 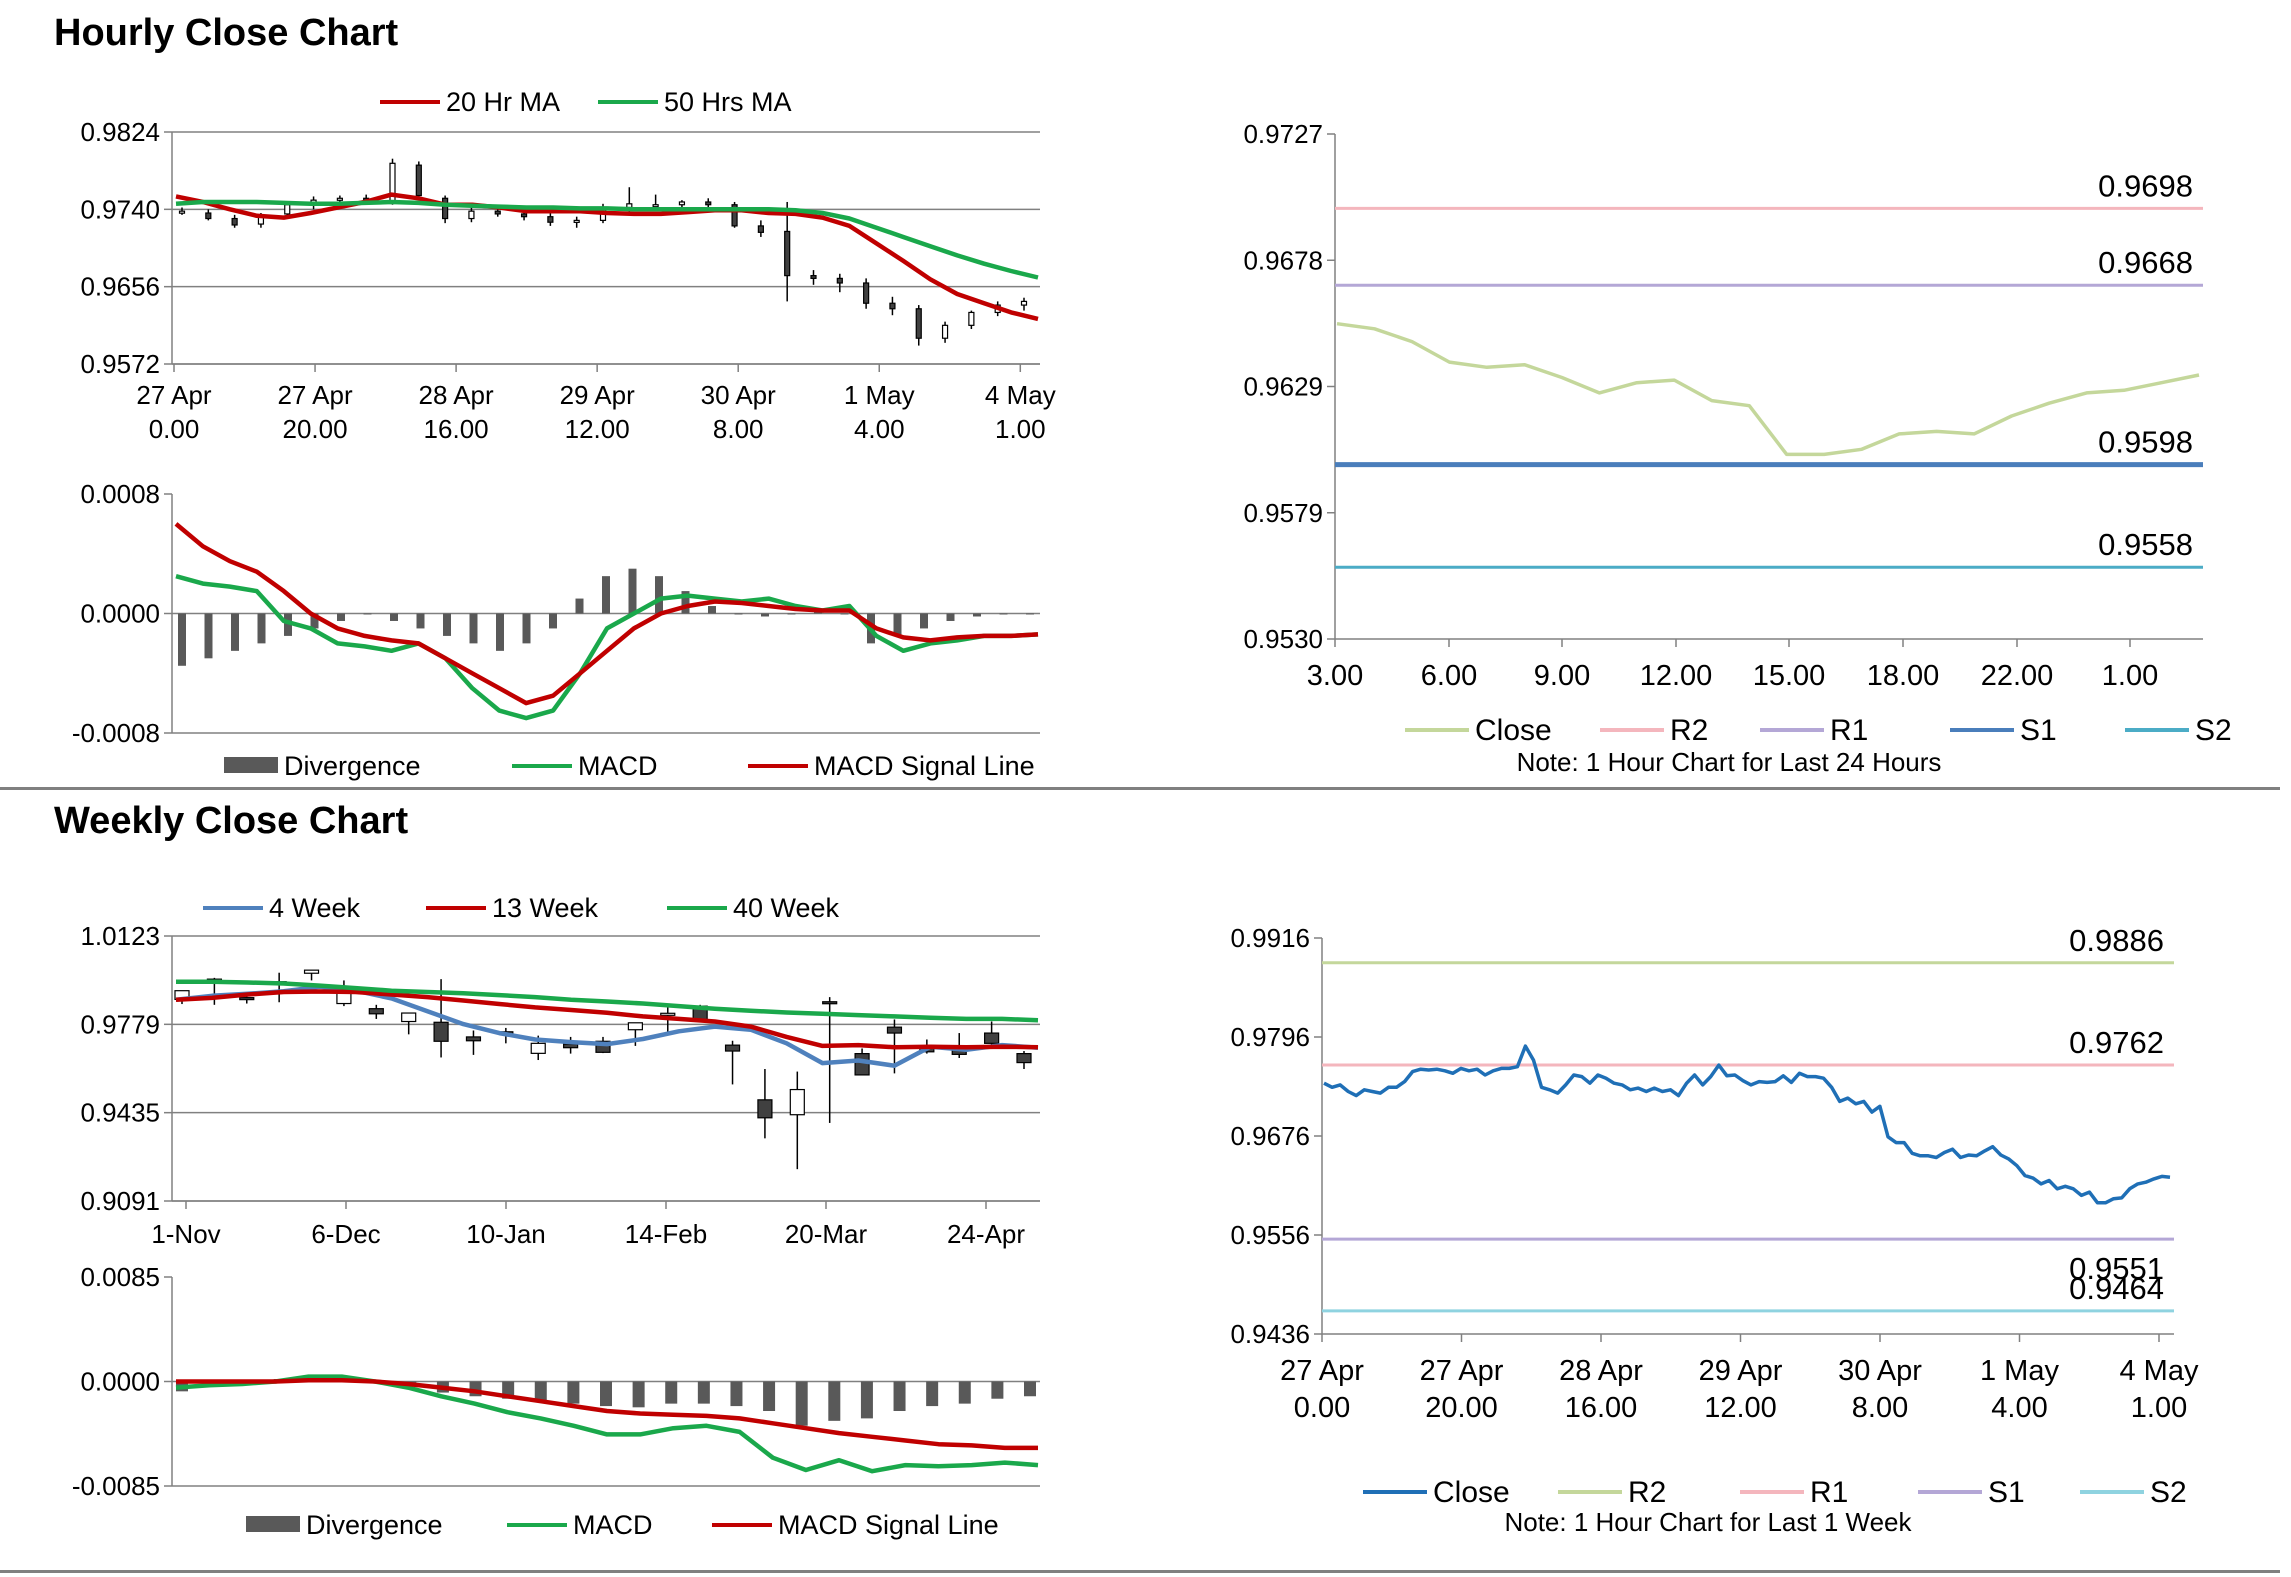 What do you see at coordinates (120, 1277) in the screenshot?
I see `y-tick-label: 0.0085` at bounding box center [120, 1277].